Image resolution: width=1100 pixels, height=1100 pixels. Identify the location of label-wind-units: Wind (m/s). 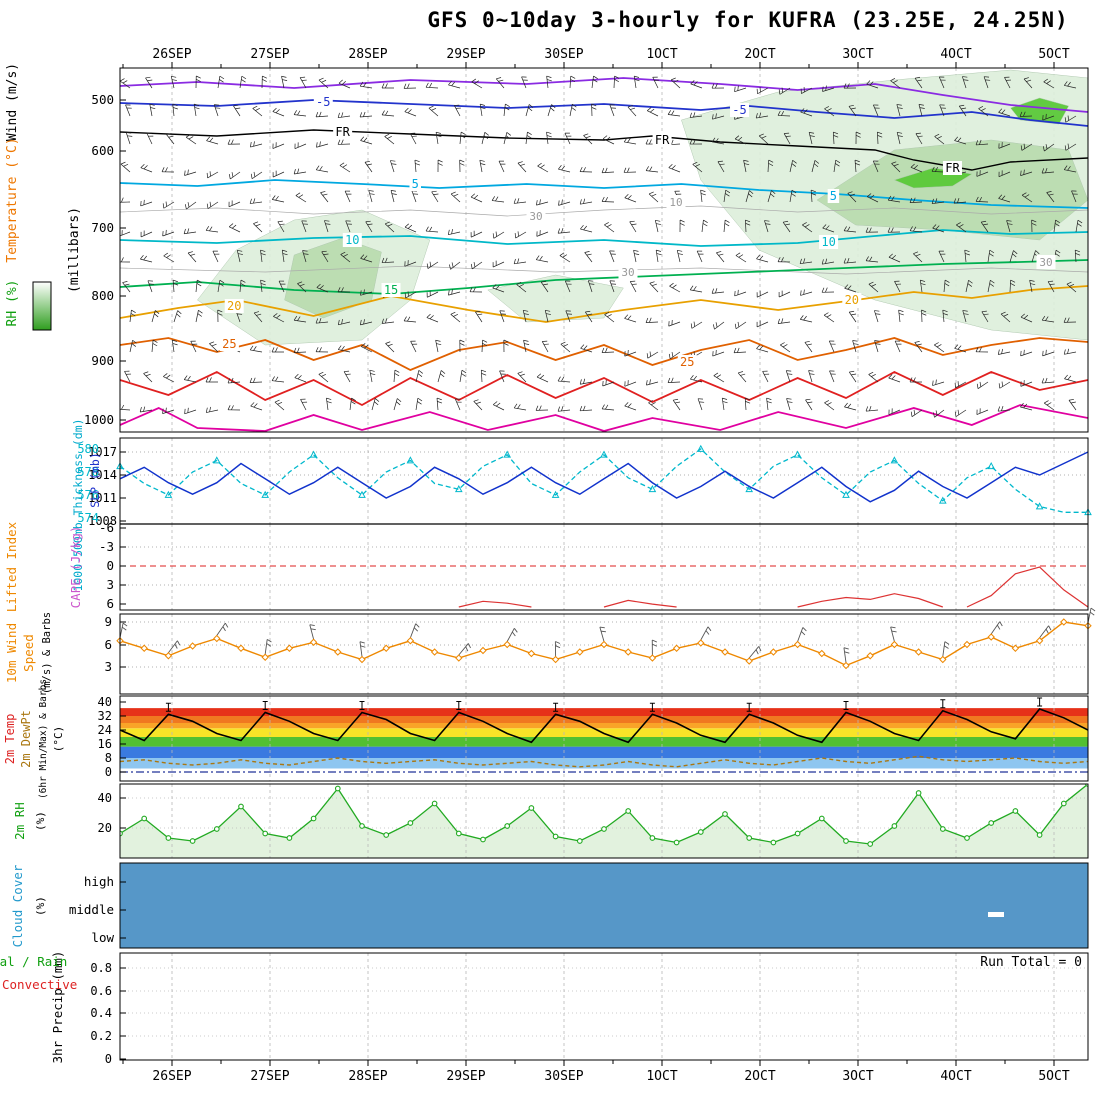
(12, 102).